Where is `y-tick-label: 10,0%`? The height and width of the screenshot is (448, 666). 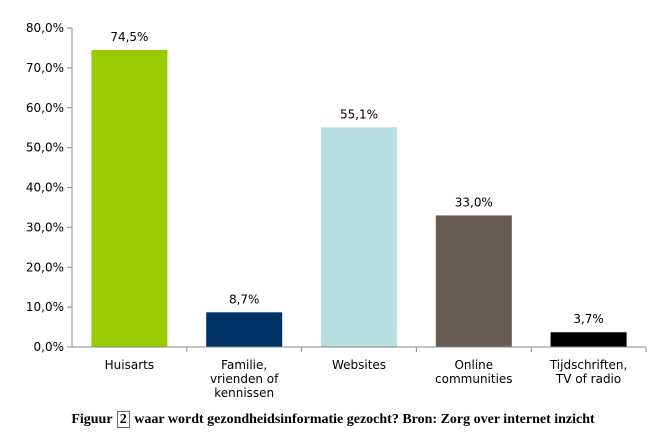
y-tick-label: 10,0% is located at coordinates (45, 307).